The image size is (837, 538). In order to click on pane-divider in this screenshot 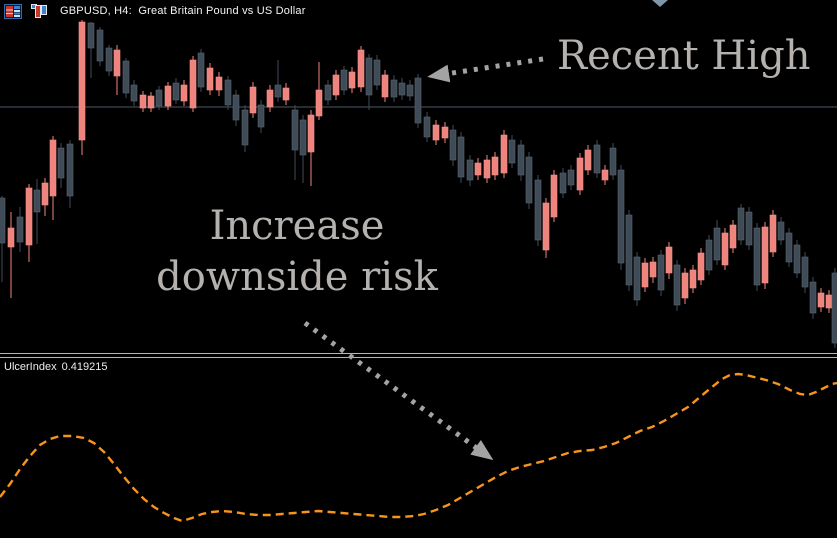, I will do `click(418, 355)`.